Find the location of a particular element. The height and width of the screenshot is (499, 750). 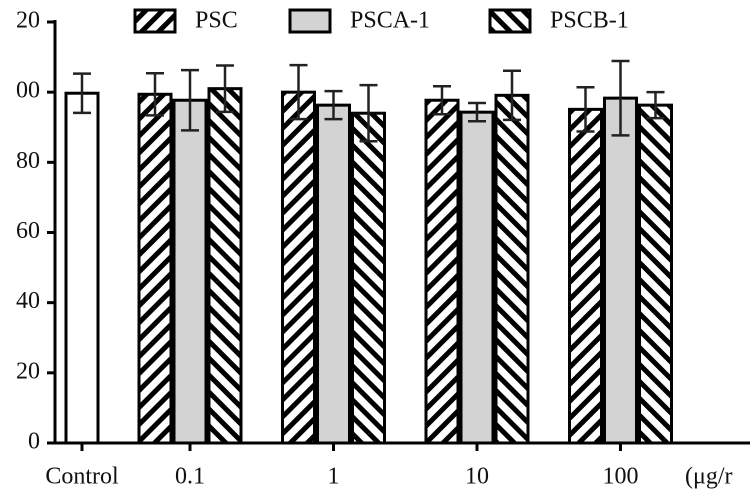

y-tick-label: 00 is located at coordinates (28, 91).